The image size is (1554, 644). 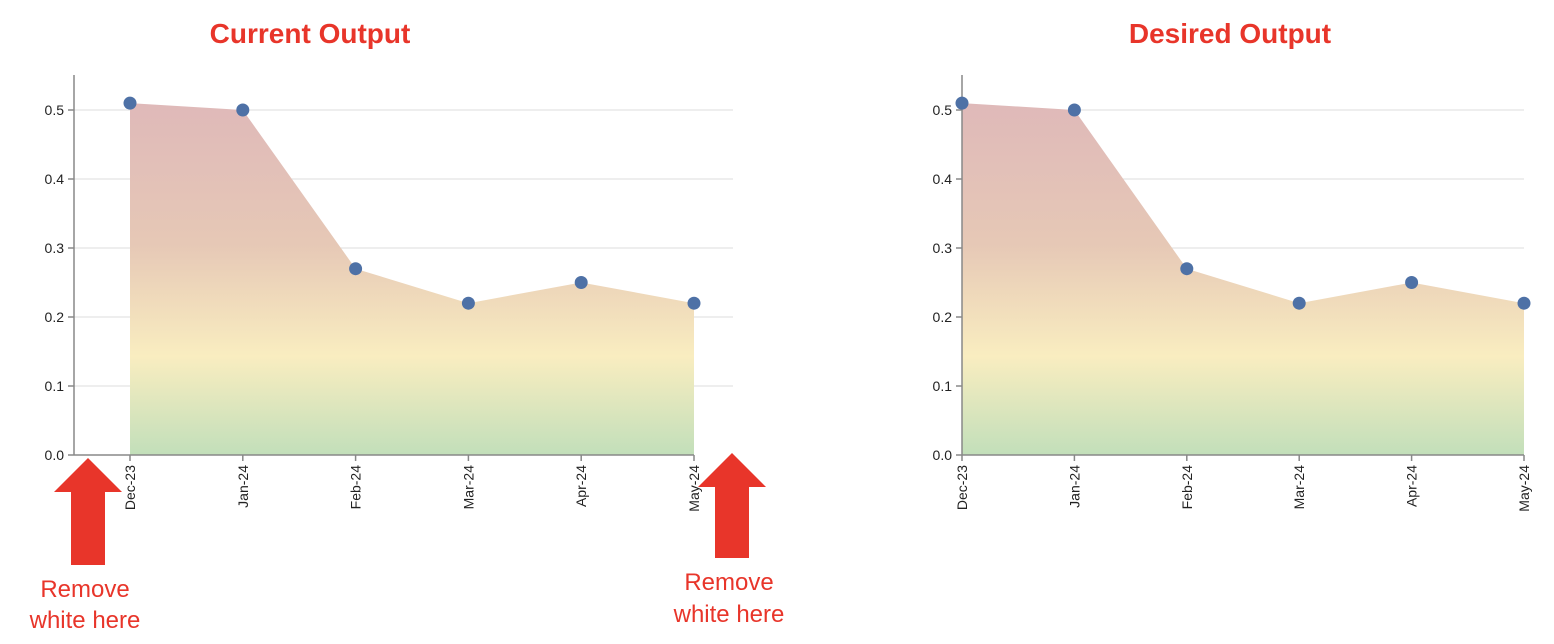 I want to click on arrow-up-right-icon, so click(x=732, y=505).